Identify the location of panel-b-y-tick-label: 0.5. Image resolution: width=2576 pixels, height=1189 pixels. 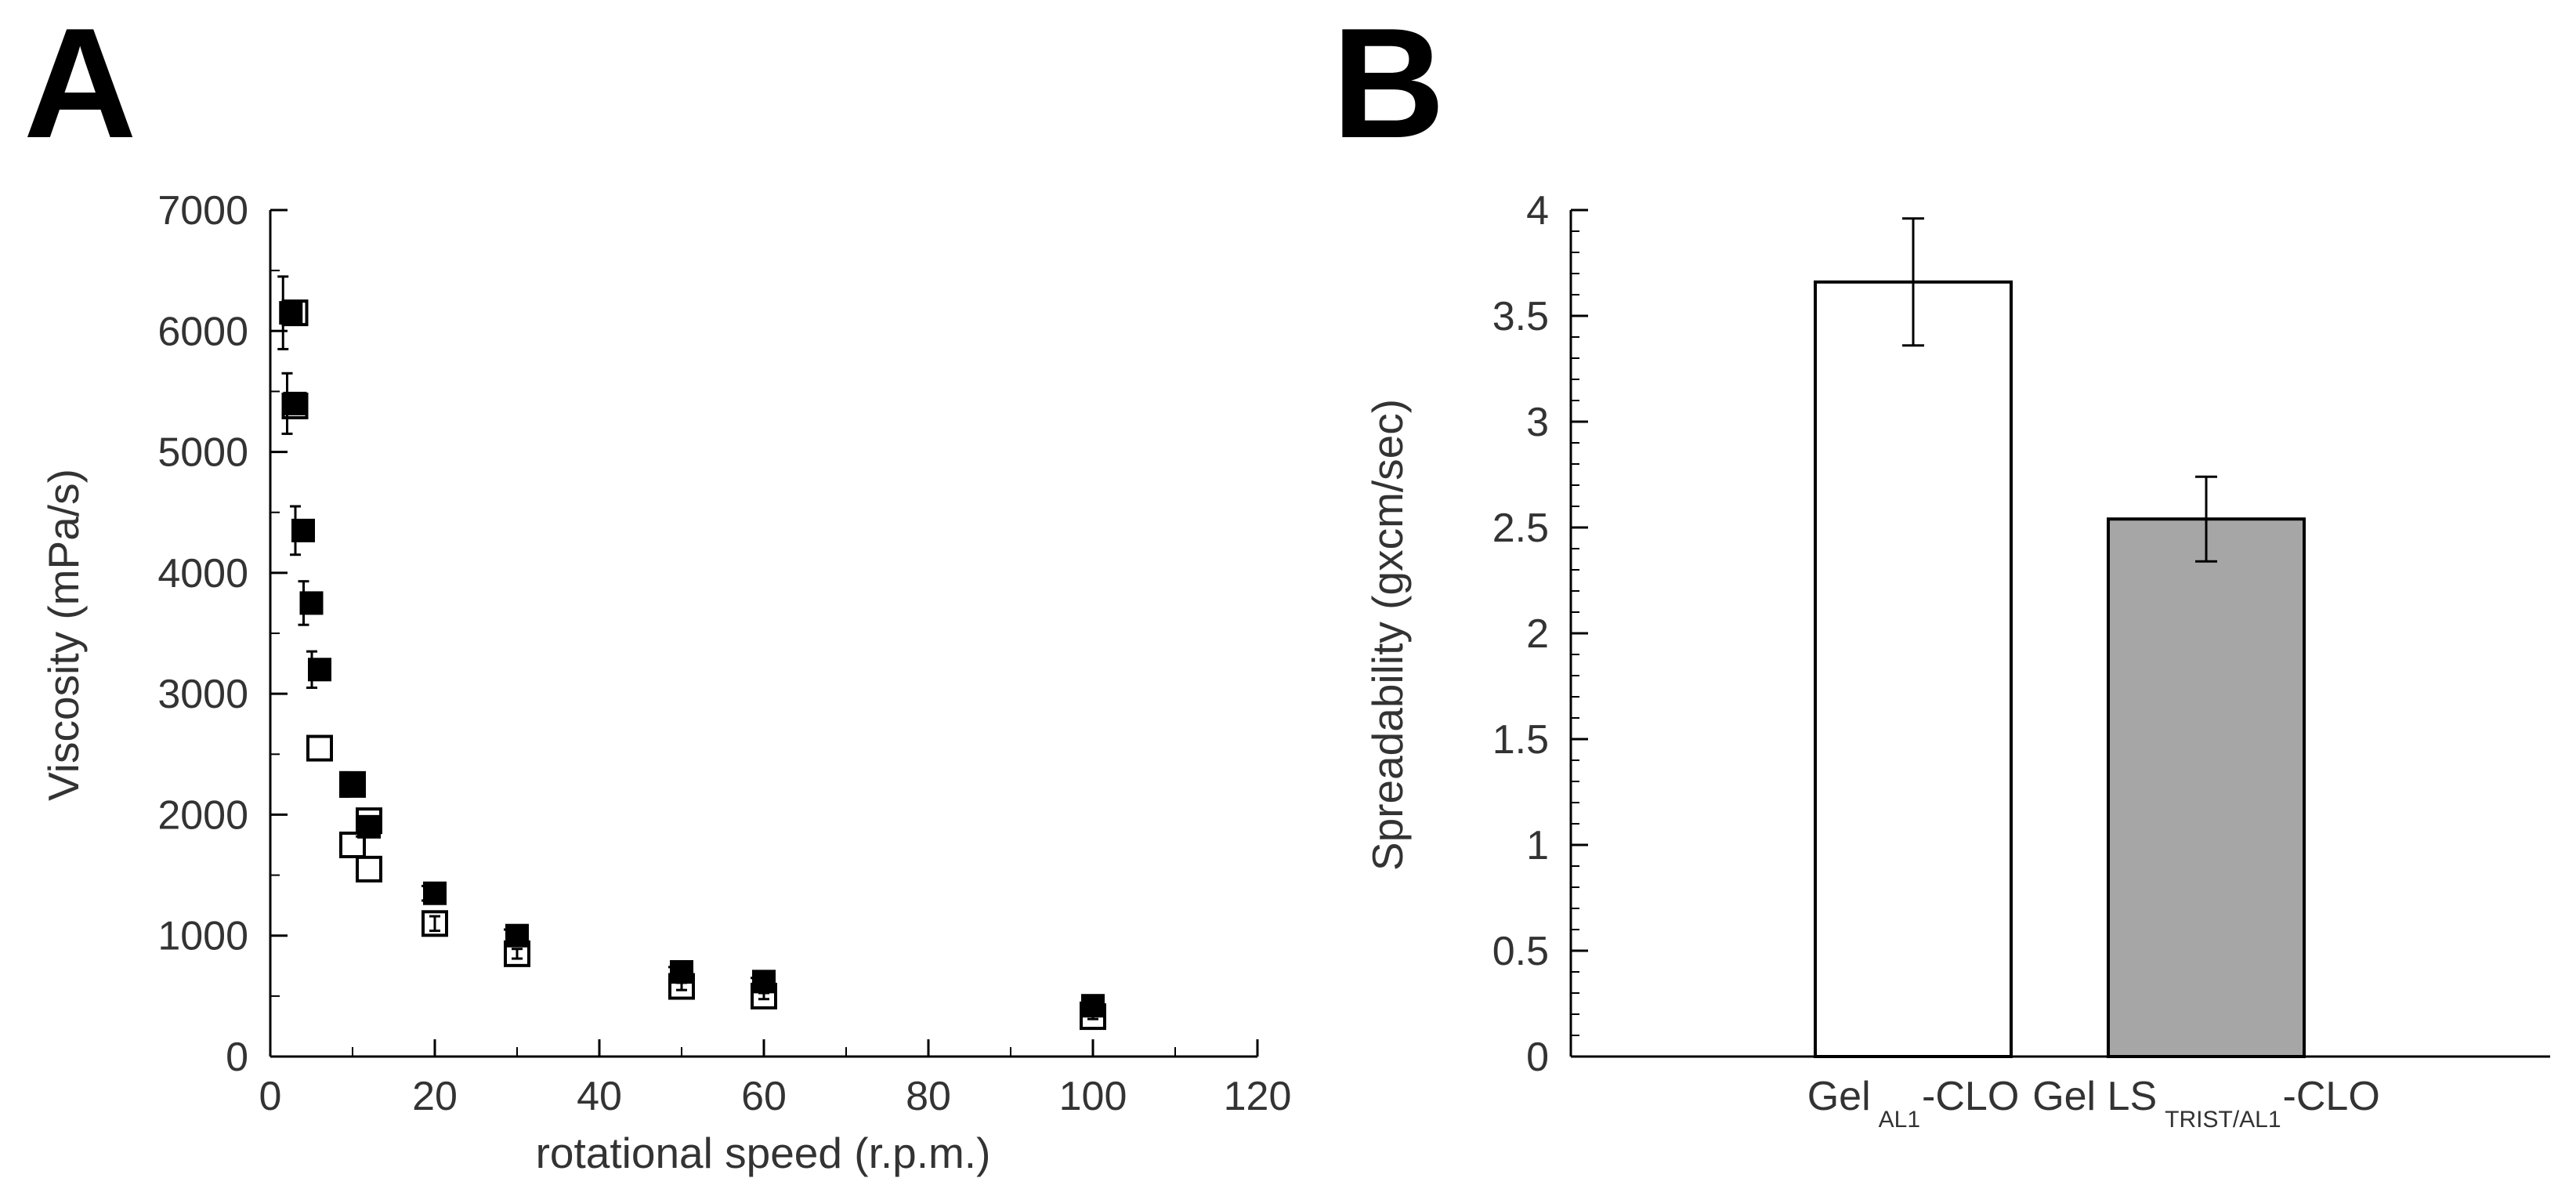
(1521, 952).